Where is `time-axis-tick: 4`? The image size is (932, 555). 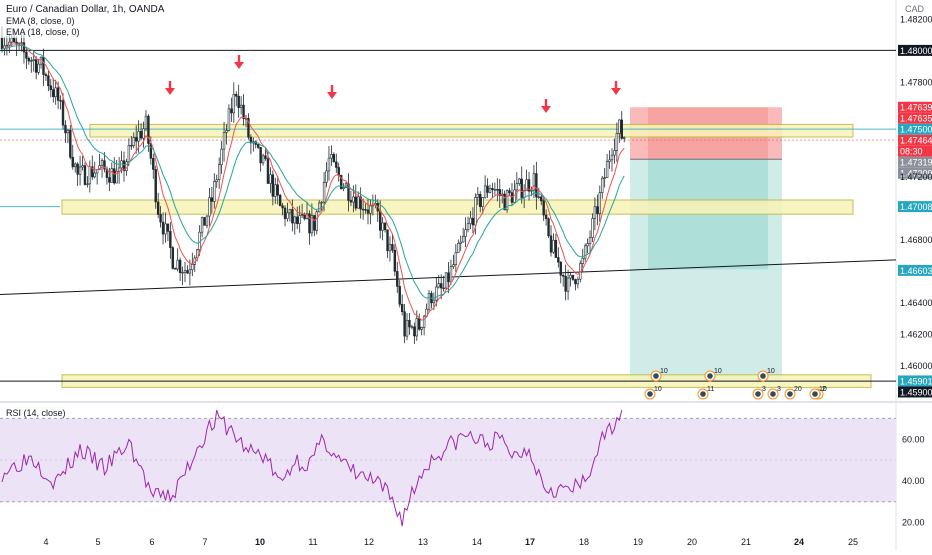
time-axis-tick: 4 is located at coordinates (45, 542).